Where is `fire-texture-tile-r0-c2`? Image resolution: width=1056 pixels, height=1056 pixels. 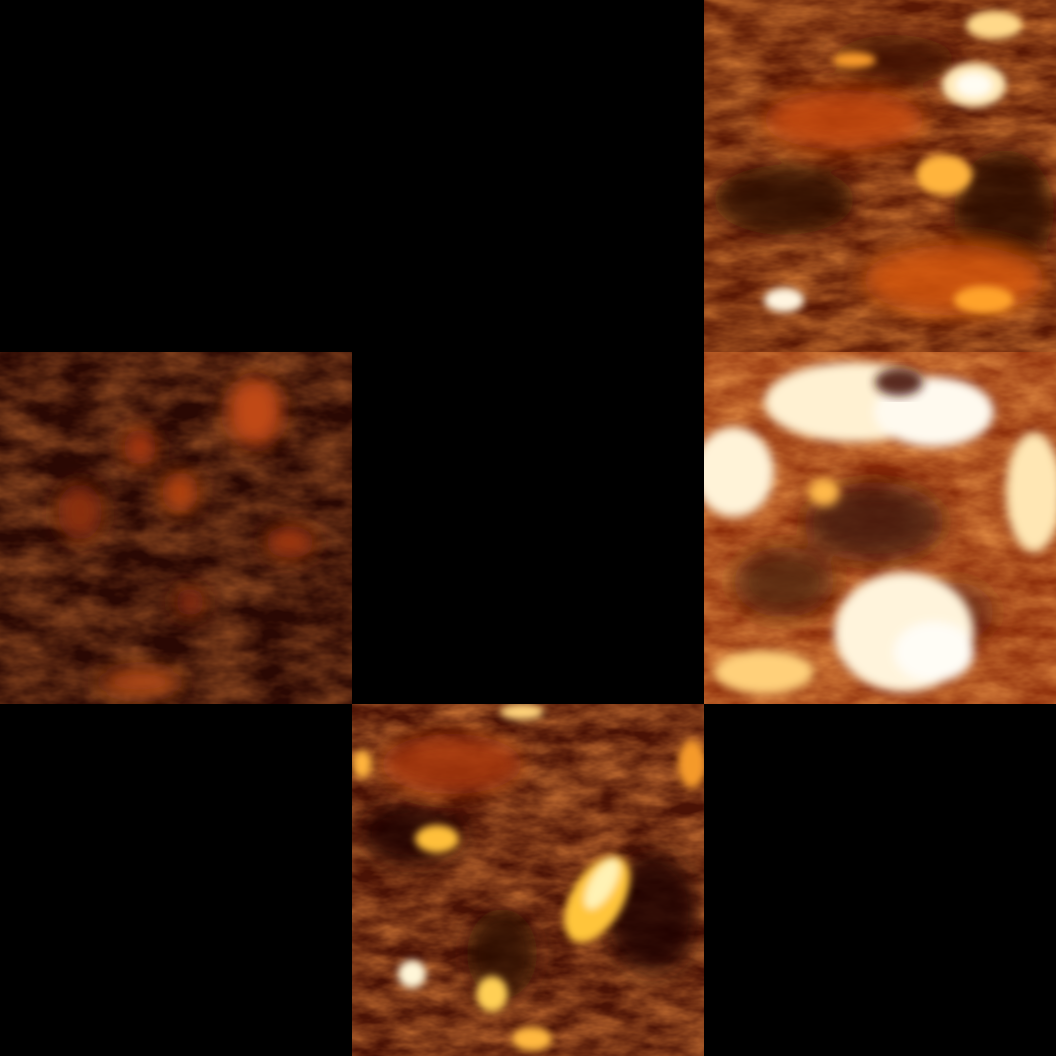 fire-texture-tile-r0-c2 is located at coordinates (880, 176).